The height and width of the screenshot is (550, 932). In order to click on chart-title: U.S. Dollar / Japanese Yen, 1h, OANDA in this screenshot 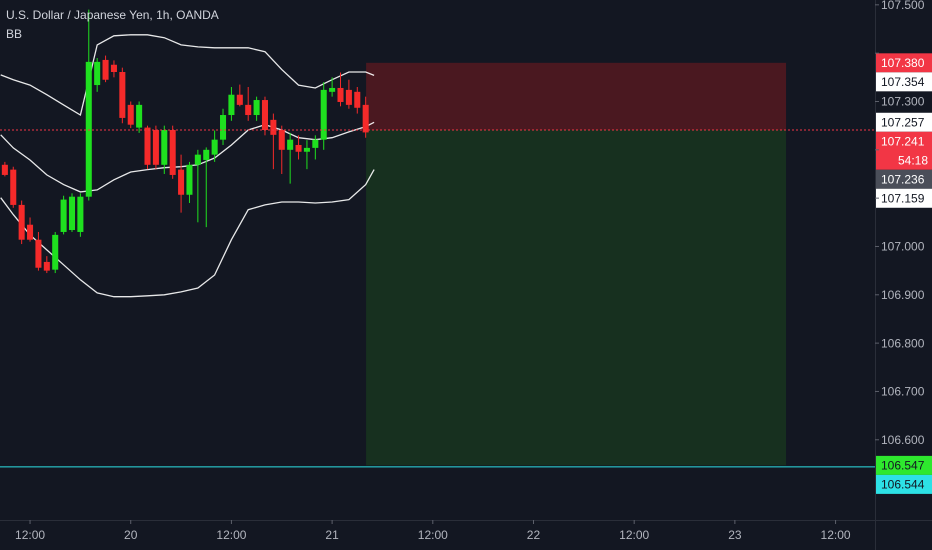, I will do `click(112, 15)`.